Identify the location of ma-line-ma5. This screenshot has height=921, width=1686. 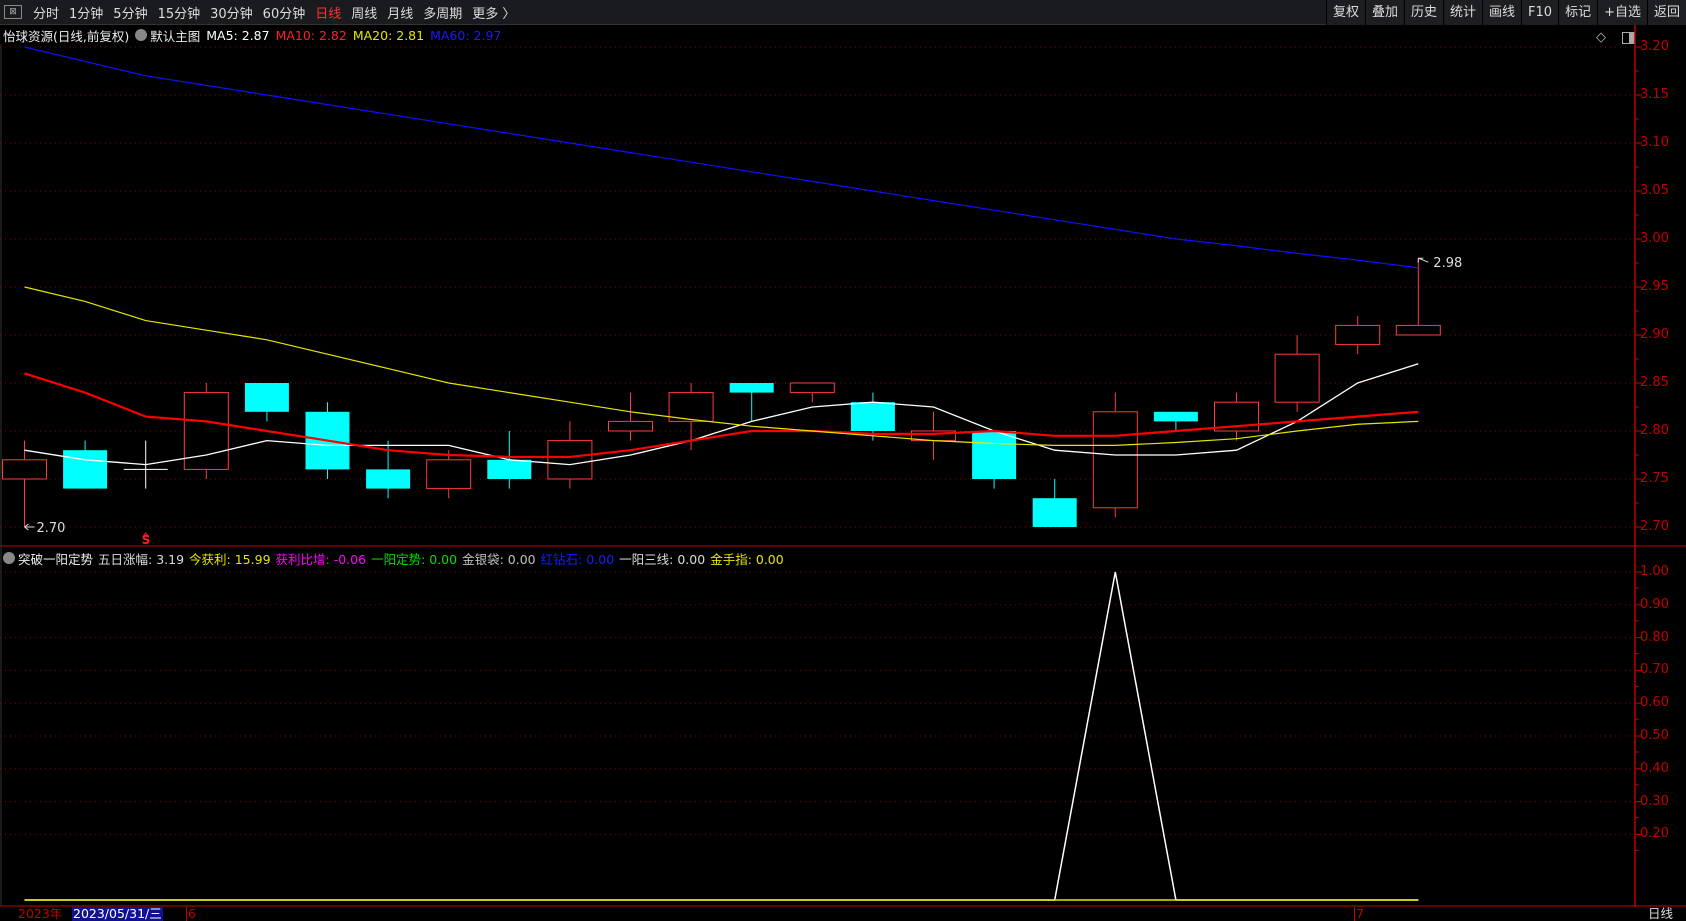
(721, 414).